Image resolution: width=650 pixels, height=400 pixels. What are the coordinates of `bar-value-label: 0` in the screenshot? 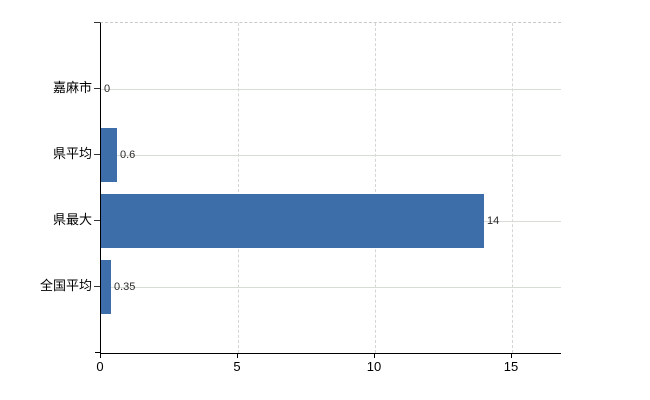 It's located at (107, 89).